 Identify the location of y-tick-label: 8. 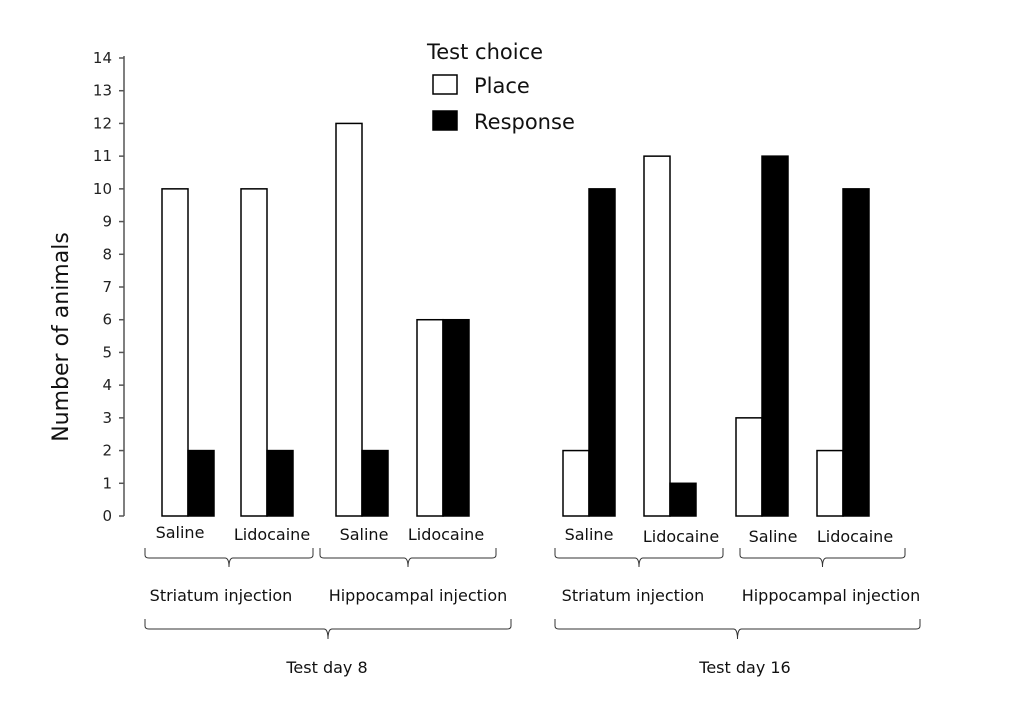
(107, 254).